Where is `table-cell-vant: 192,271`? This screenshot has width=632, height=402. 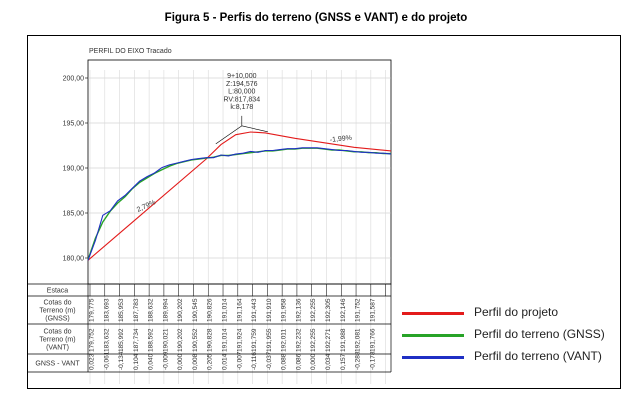 table-cell-vant: 192,271 is located at coordinates (328, 340).